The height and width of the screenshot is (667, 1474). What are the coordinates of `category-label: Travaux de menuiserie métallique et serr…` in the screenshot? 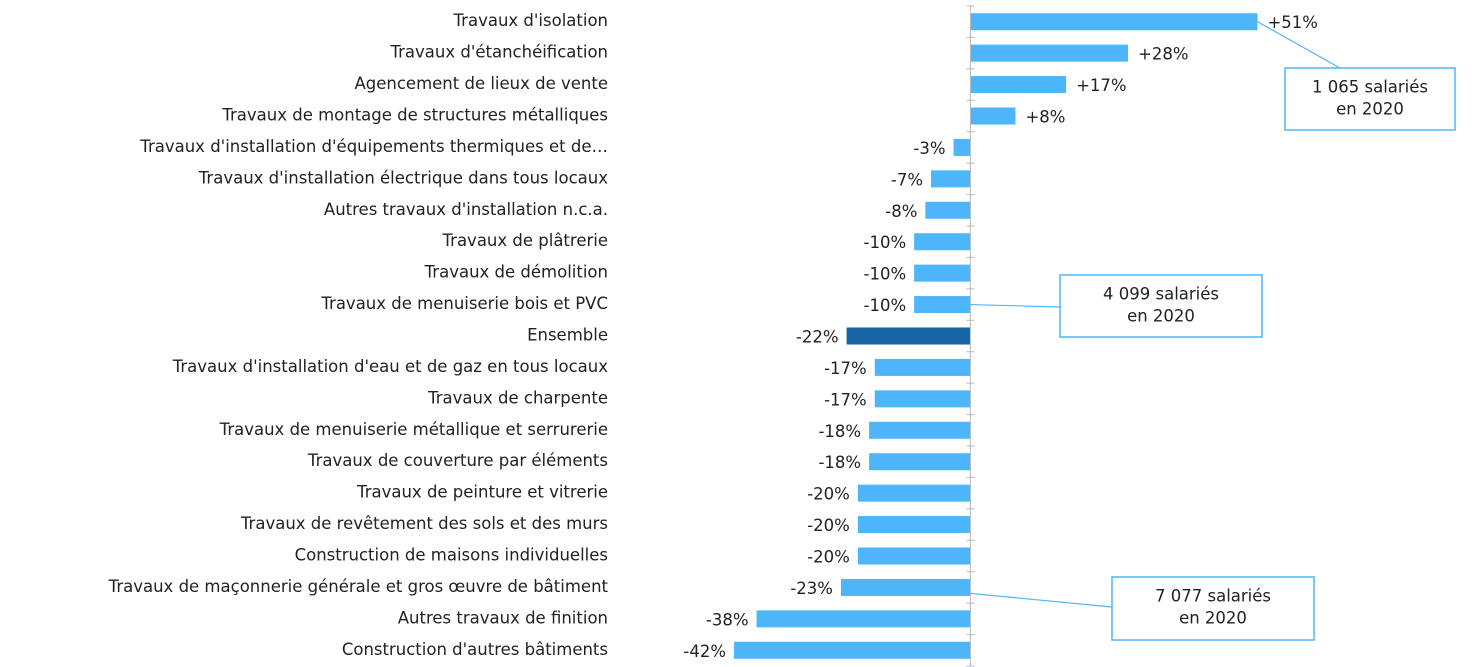 It's located at (413, 429).